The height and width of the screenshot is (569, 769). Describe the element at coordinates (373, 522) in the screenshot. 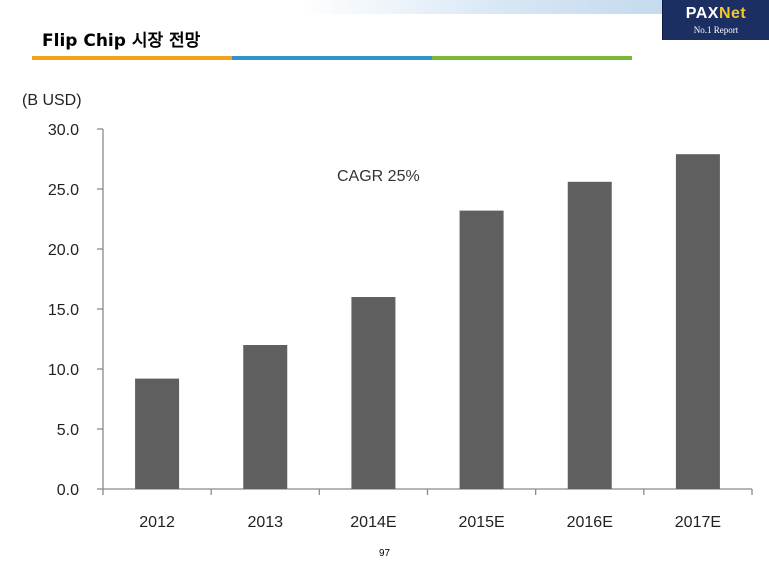

I see `x-tick-label: 2014E` at that location.